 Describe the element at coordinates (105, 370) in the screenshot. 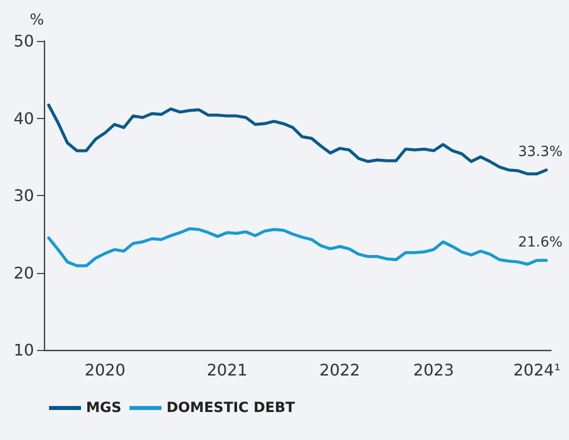

I see `x-tick-label: 2020` at that location.